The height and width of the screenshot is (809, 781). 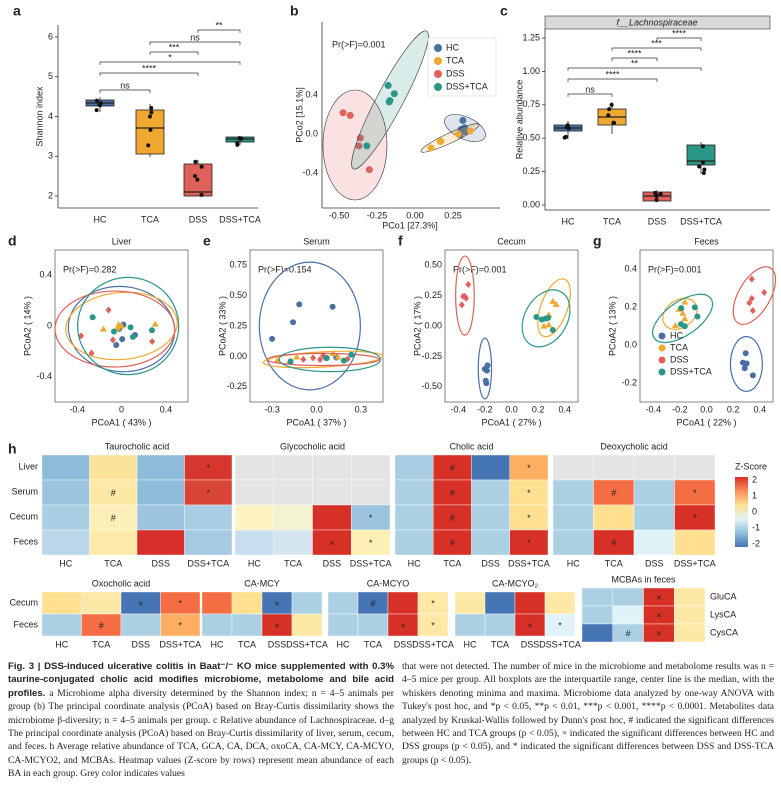 I want to click on heatmap-title: Deoxycholic acid, so click(x=634, y=446).